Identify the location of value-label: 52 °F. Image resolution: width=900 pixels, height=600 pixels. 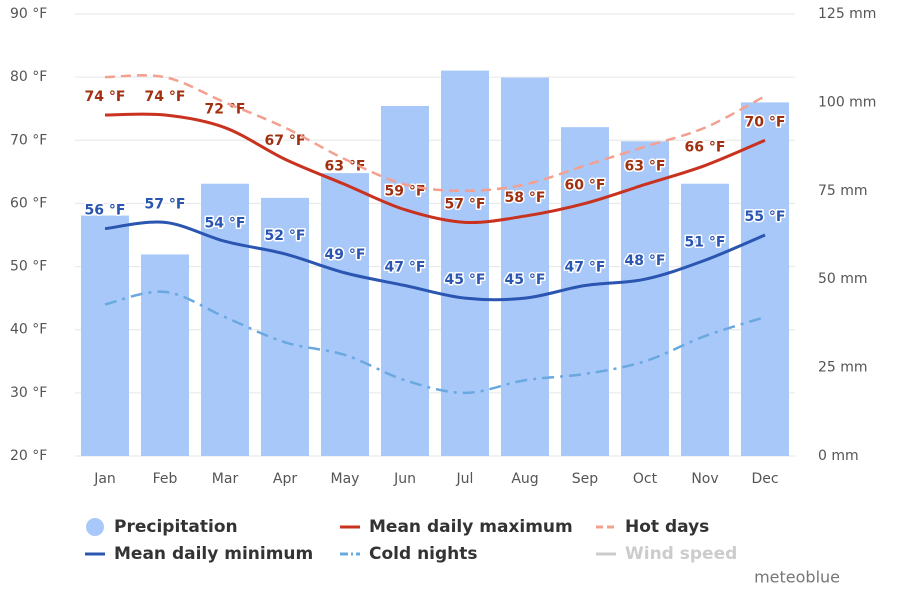
(285, 236).